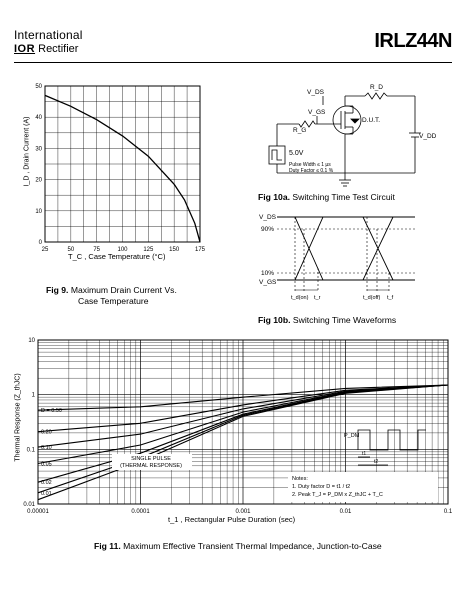 This screenshot has height=599, width=466. I want to click on fig10b-caption: Fig 10b. Switching Time Waveforms, so click(327, 320).